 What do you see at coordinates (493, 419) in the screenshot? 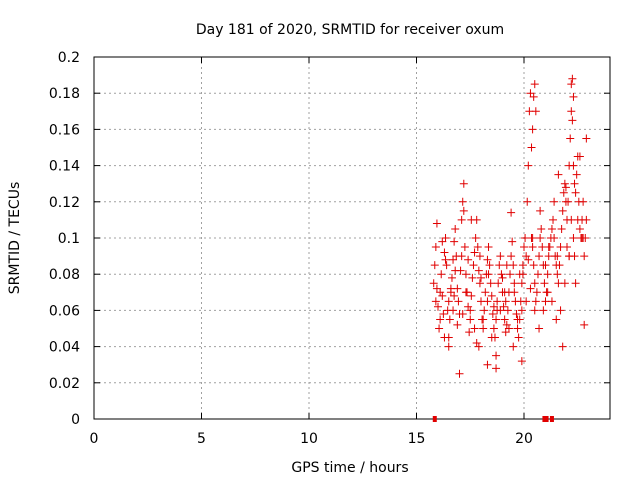
I see `x-rug-markers` at bounding box center [493, 419].